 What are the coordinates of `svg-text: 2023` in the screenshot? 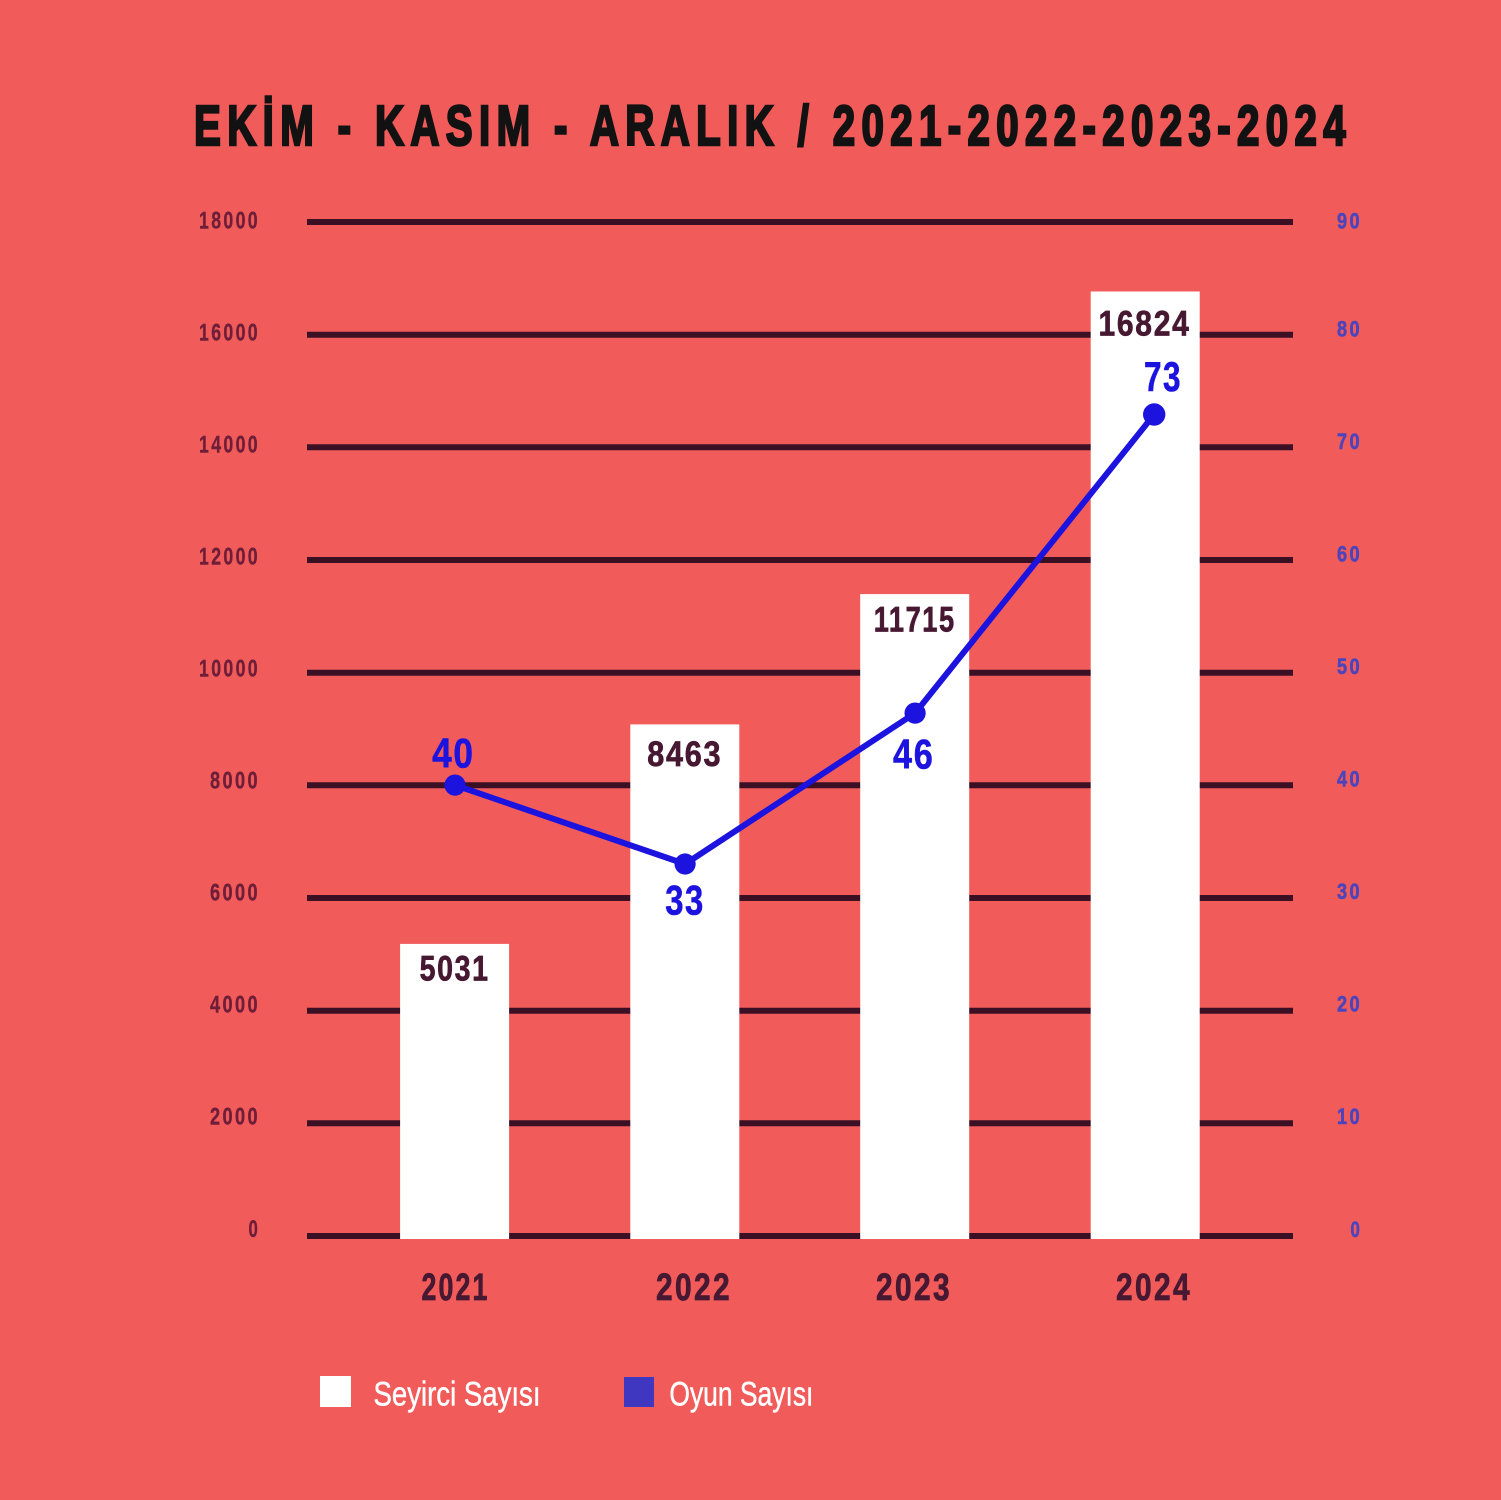 It's located at (914, 1288).